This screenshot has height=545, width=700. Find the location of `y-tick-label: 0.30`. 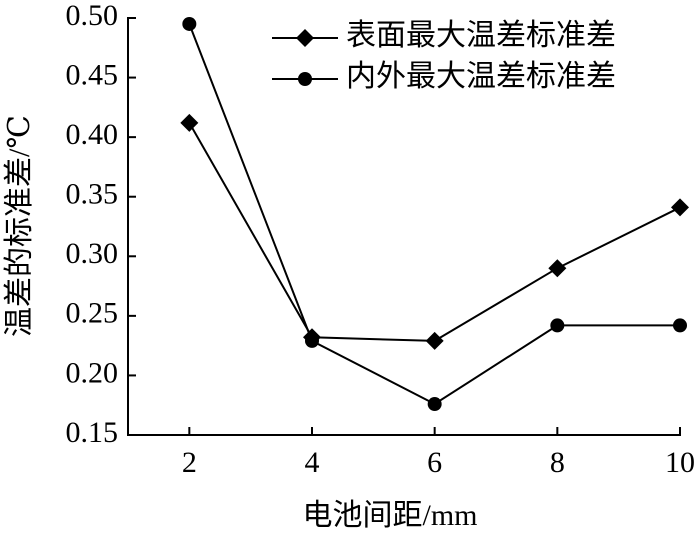

y-tick-label: 0.30 is located at coordinates (92, 253).